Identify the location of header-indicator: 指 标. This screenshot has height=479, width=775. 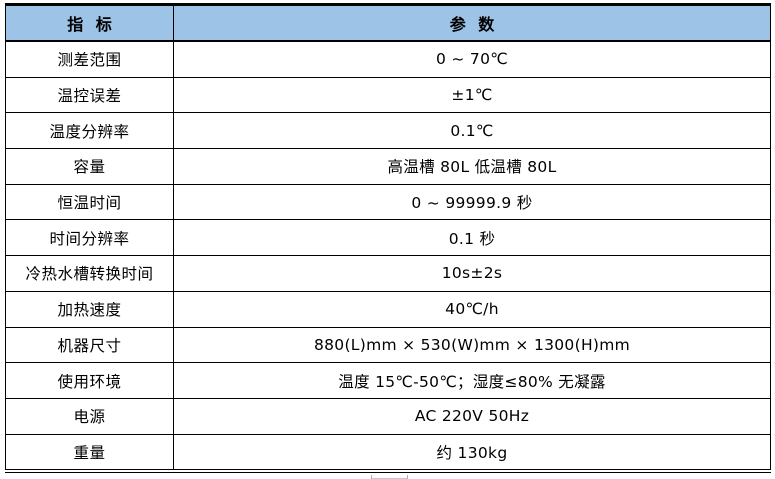
(89, 23).